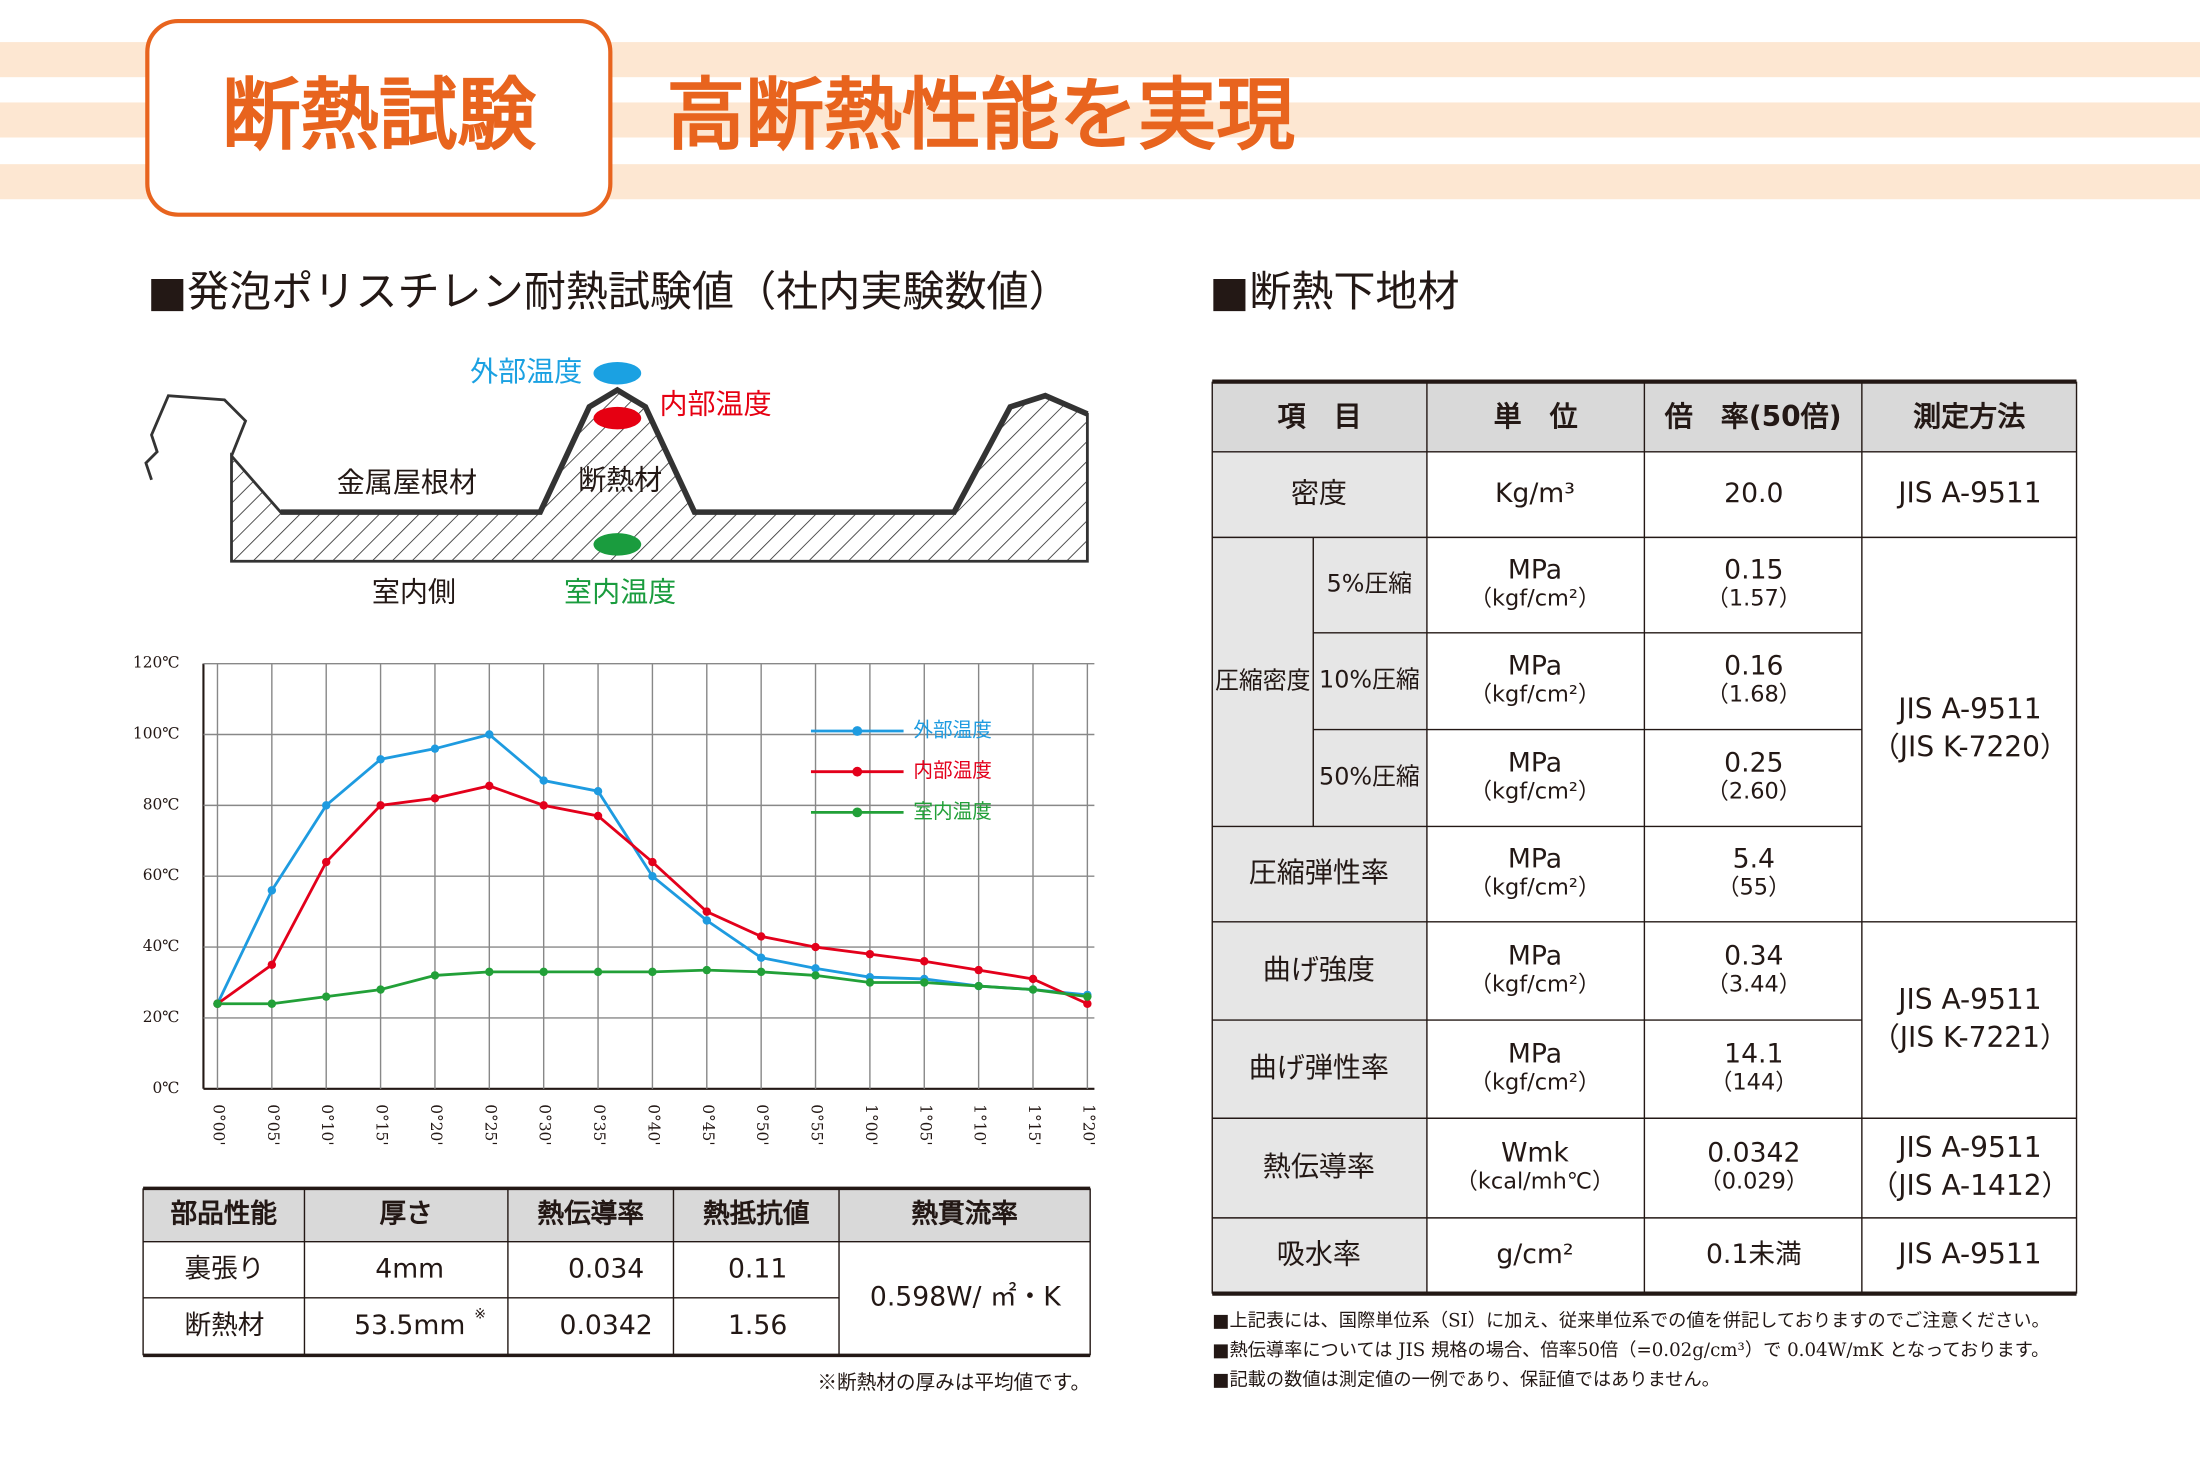 The height and width of the screenshot is (1462, 2200). I want to click on table-cell: （JIS K-7221）, so click(1970, 1037).